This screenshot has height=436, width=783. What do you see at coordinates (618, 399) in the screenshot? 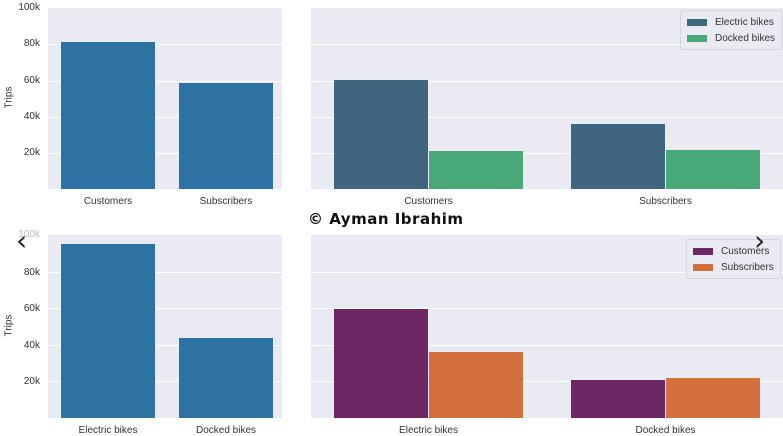
I see `bar-docked-customers` at bounding box center [618, 399].